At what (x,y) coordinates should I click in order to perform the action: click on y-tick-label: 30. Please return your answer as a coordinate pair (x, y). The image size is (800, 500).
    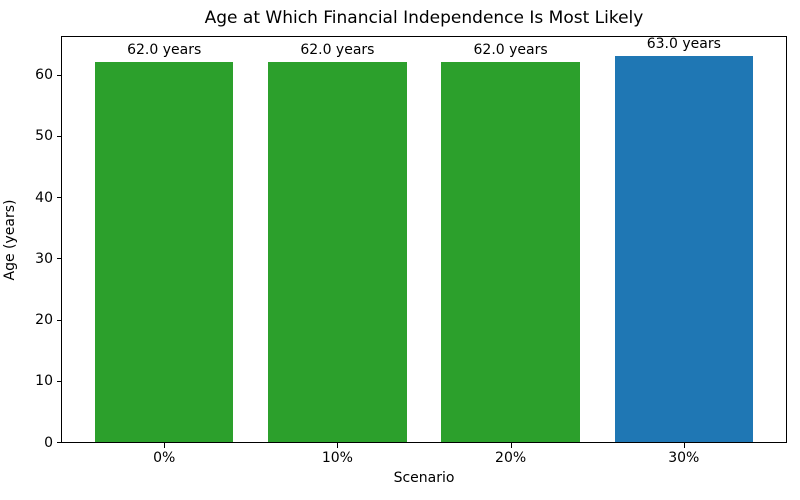
    Looking at the image, I should click on (44, 258).